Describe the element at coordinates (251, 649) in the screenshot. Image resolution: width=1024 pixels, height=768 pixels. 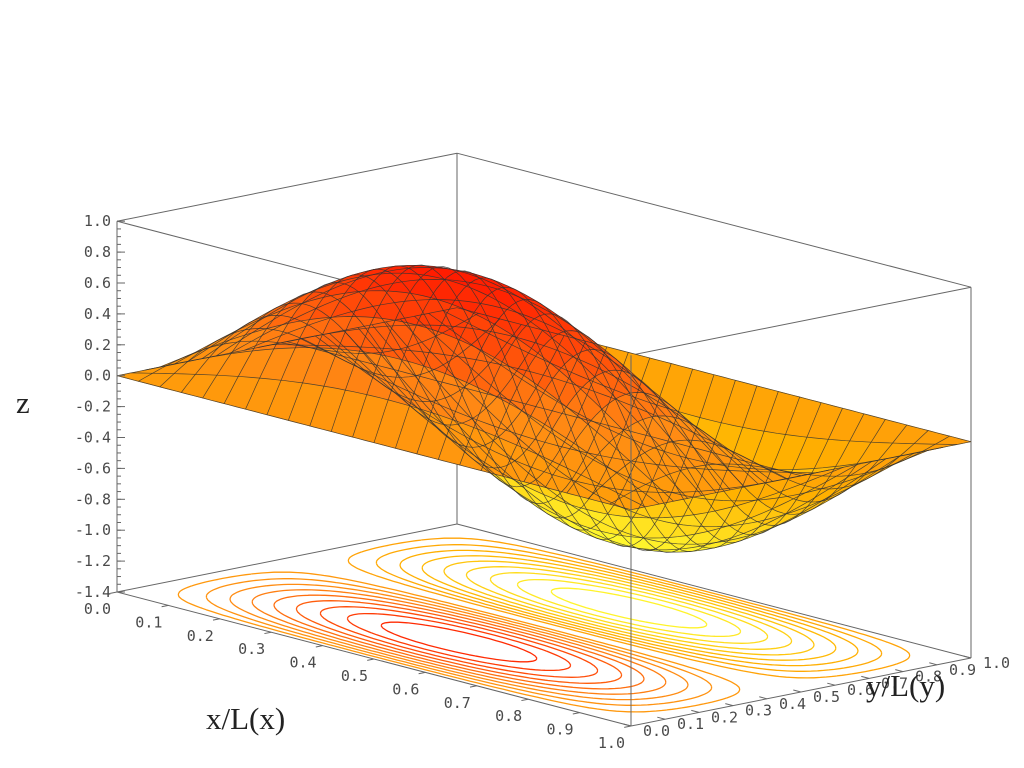
I see `x-tick-label: 0.3` at that location.